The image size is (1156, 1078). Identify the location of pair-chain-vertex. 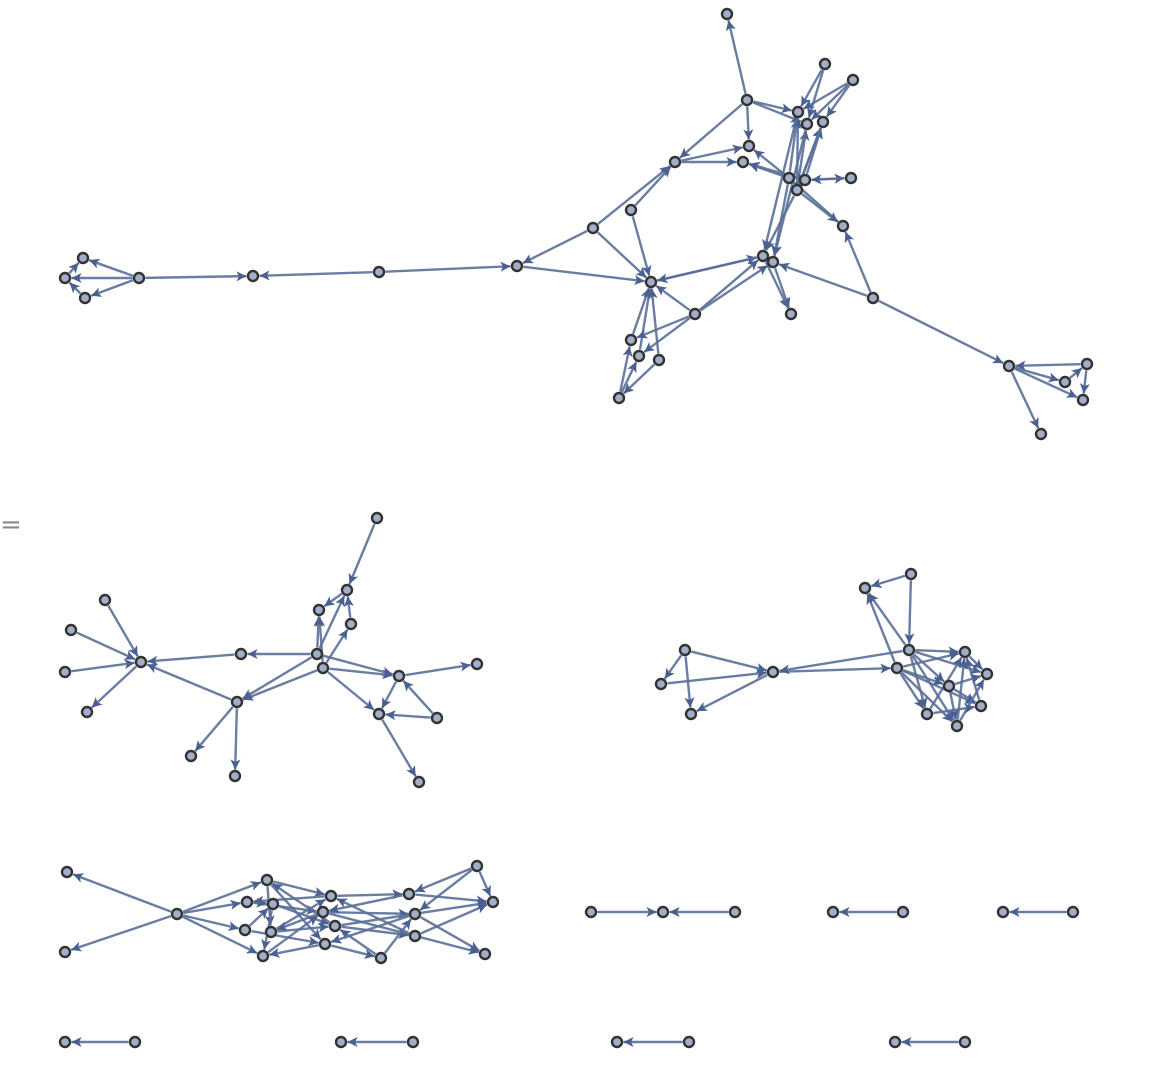
(663, 912).